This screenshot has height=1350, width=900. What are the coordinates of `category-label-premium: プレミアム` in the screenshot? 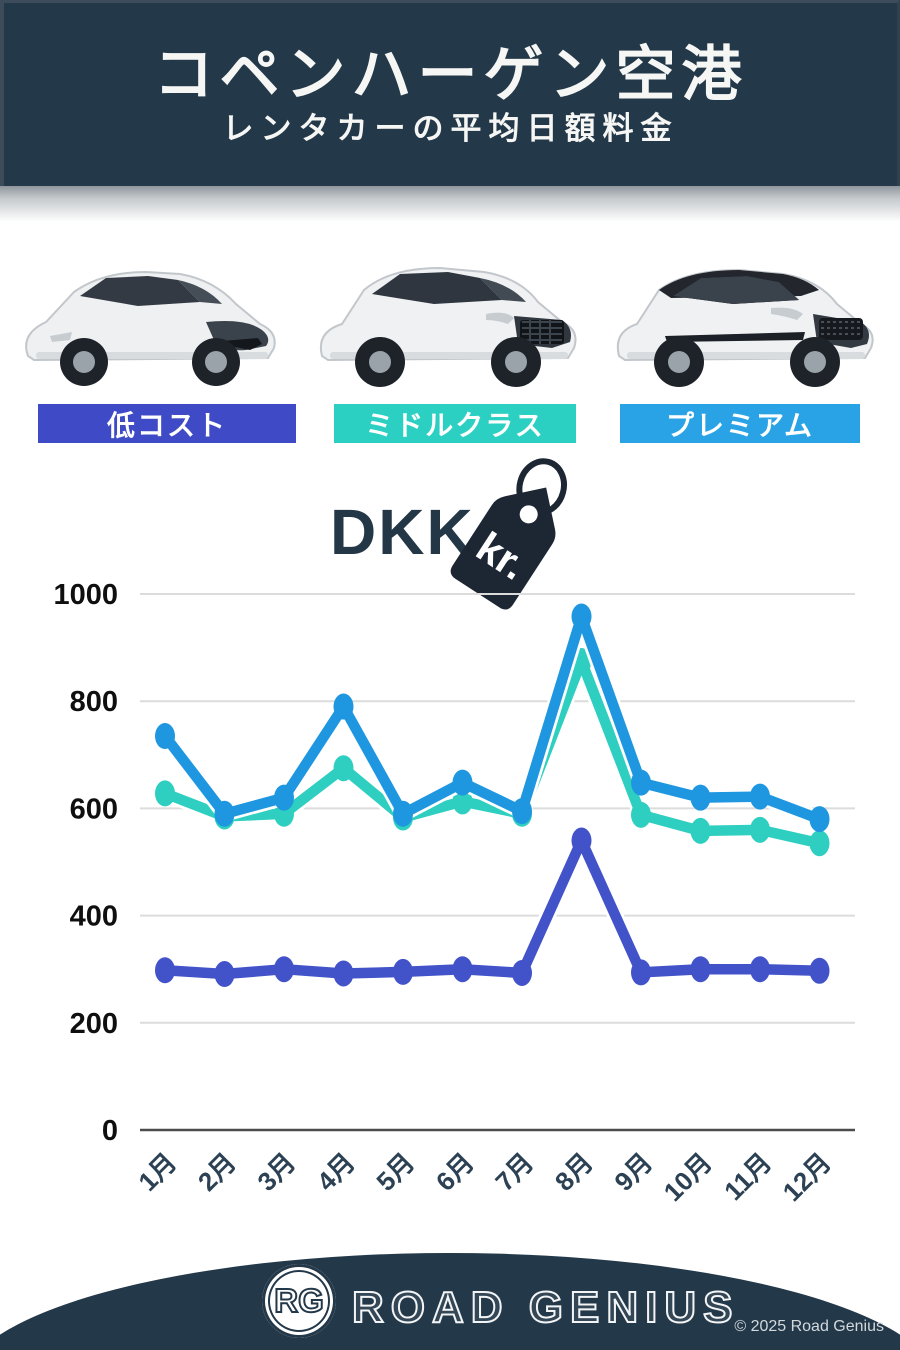 It's located at (740, 425).